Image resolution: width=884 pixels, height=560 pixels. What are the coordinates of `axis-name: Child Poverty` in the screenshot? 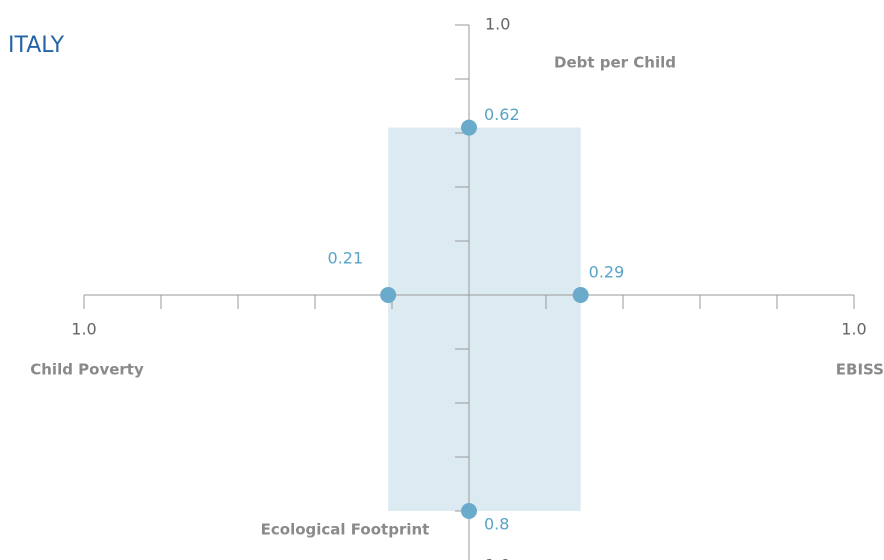 It's located at (87, 370).